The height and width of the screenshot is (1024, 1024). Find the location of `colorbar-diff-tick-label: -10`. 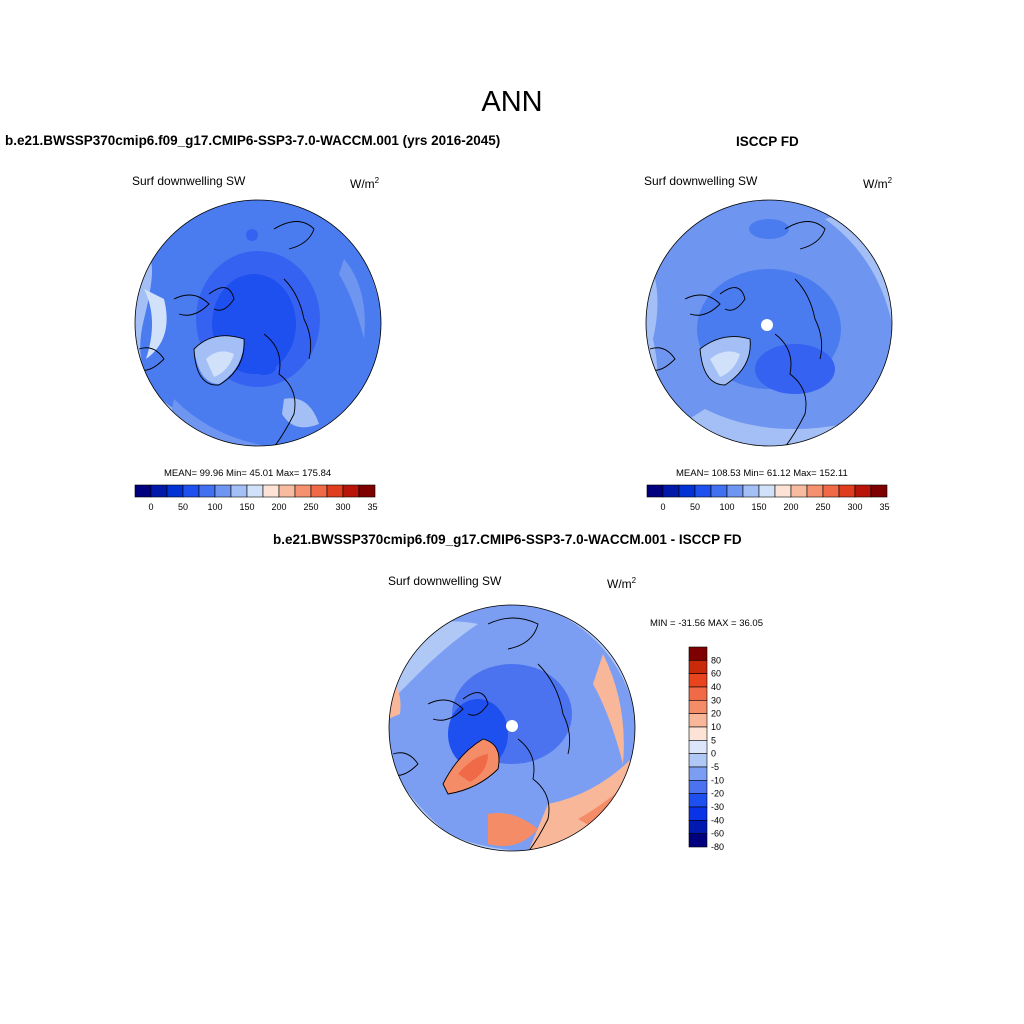

colorbar-diff-tick-label: -10 is located at coordinates (717, 780).